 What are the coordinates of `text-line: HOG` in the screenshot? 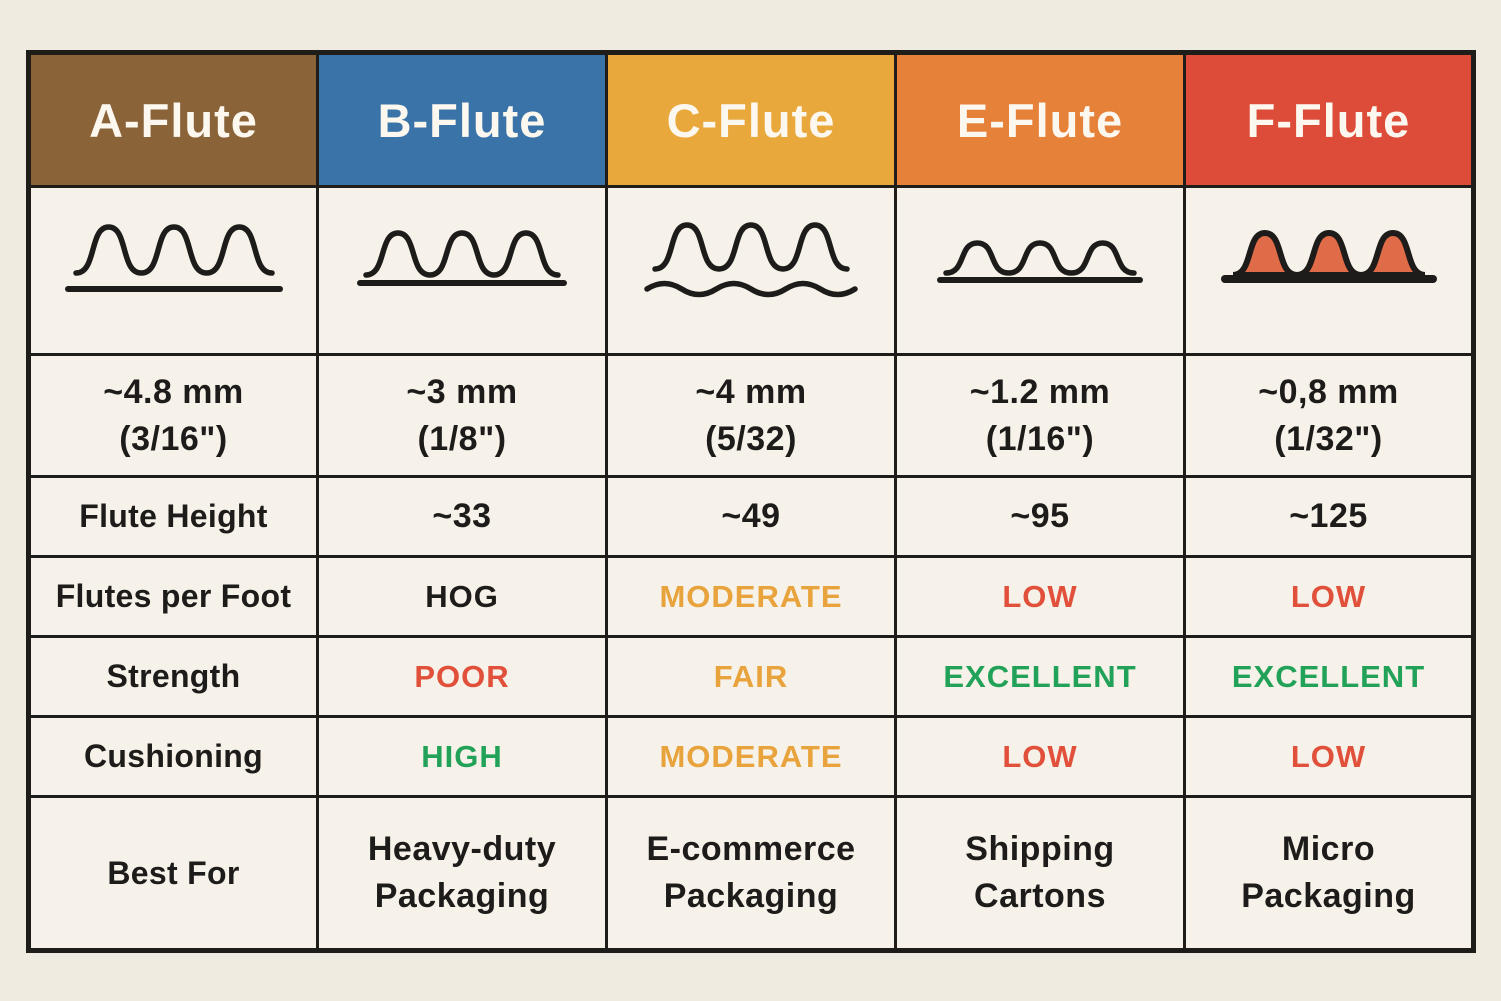 It's located at (462, 596).